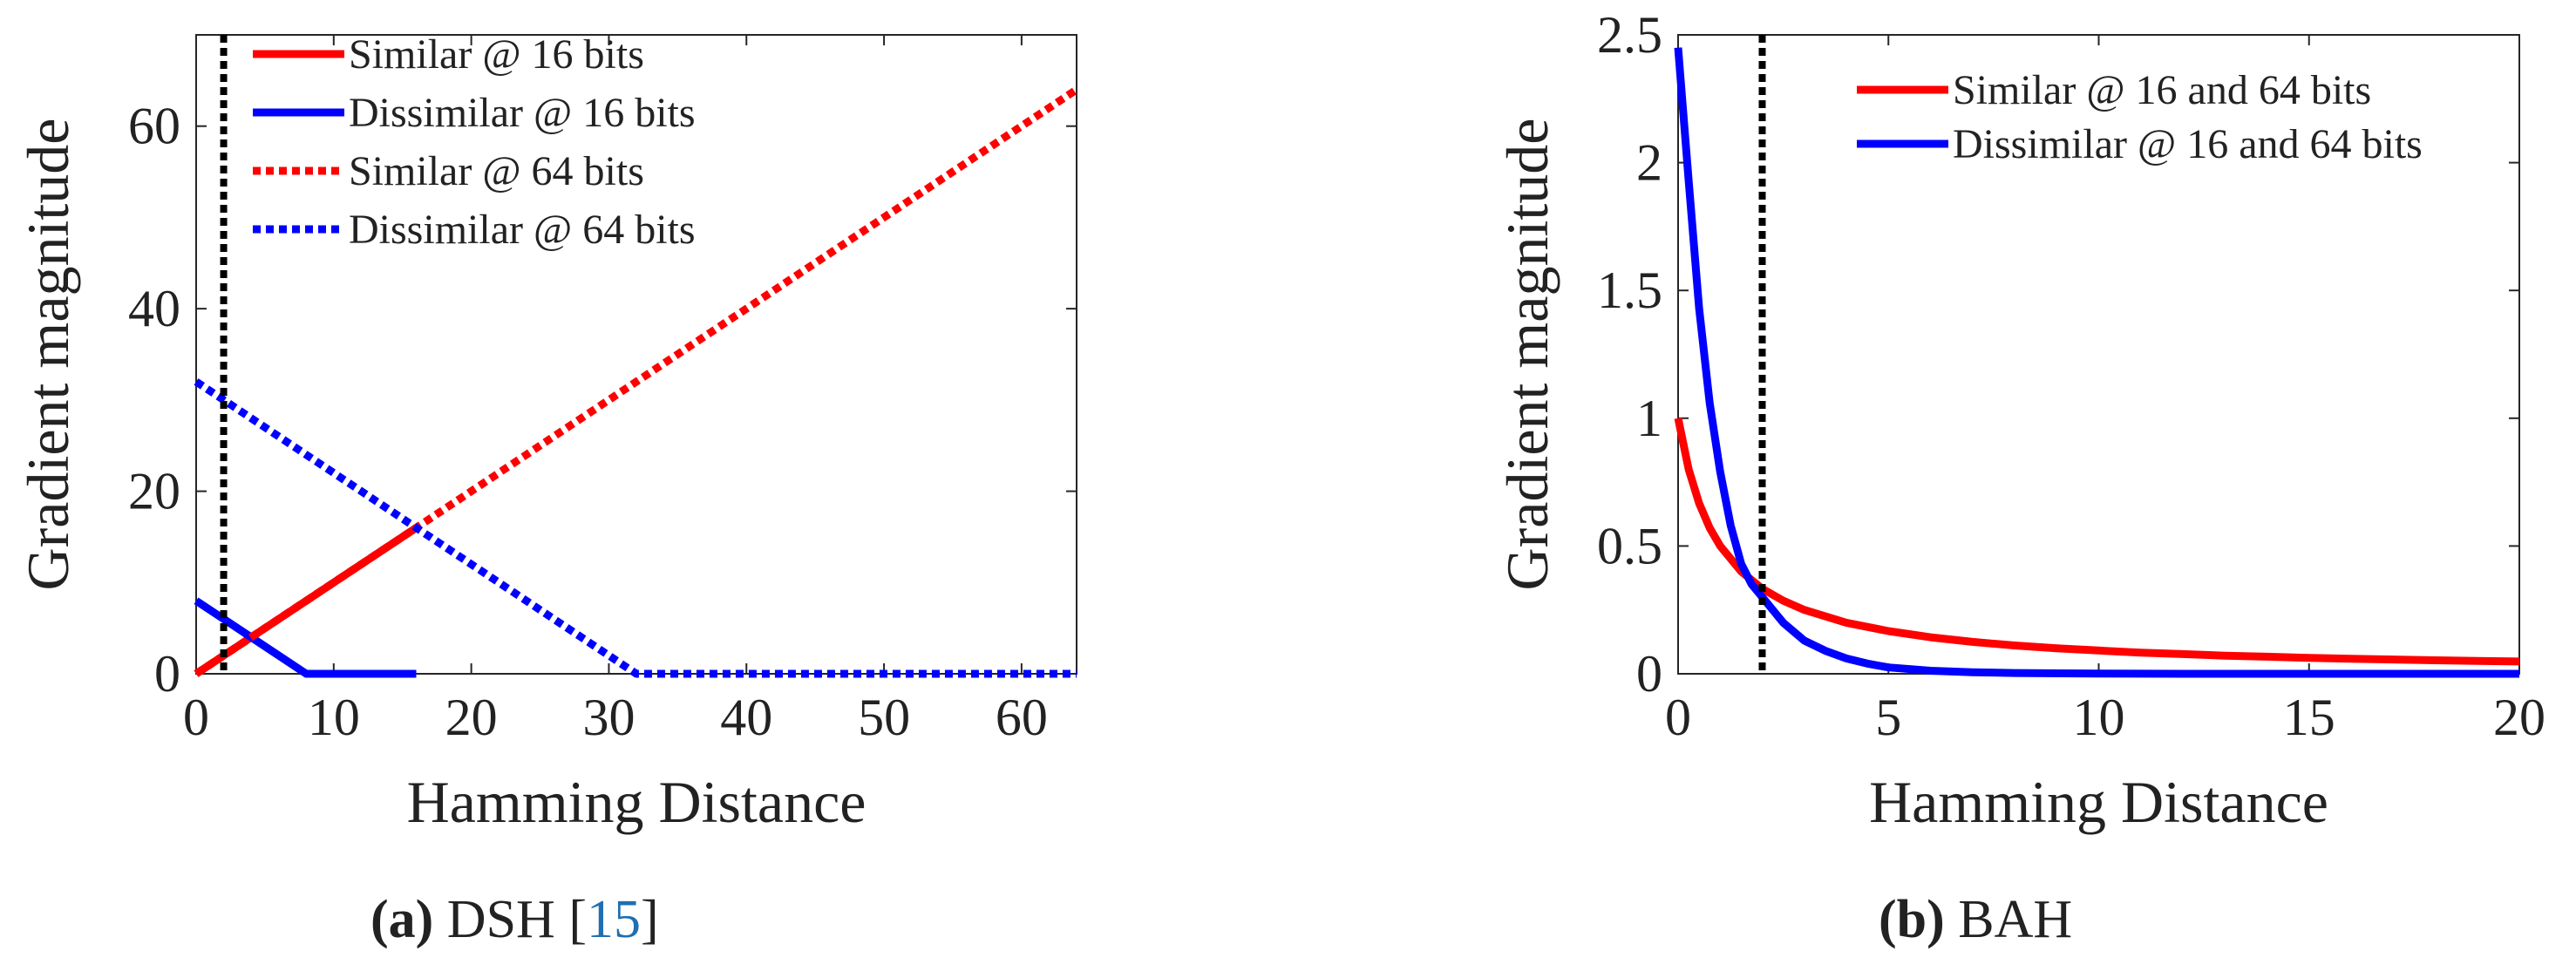 This screenshot has width=2576, height=978. What do you see at coordinates (497, 55) in the screenshot?
I see `chart-a-legend-label-1: Similar @ 16 bits` at bounding box center [497, 55].